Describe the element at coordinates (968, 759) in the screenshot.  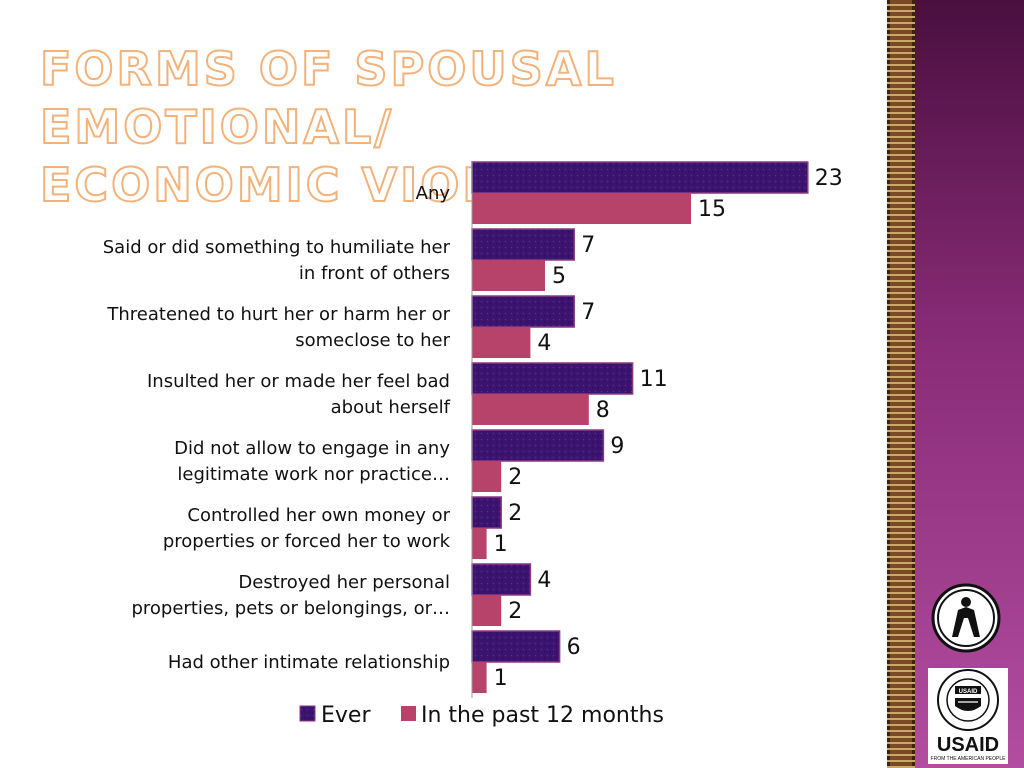
I see `usaid-tagline: FROM THE AMERICAN PEOPLE` at that location.